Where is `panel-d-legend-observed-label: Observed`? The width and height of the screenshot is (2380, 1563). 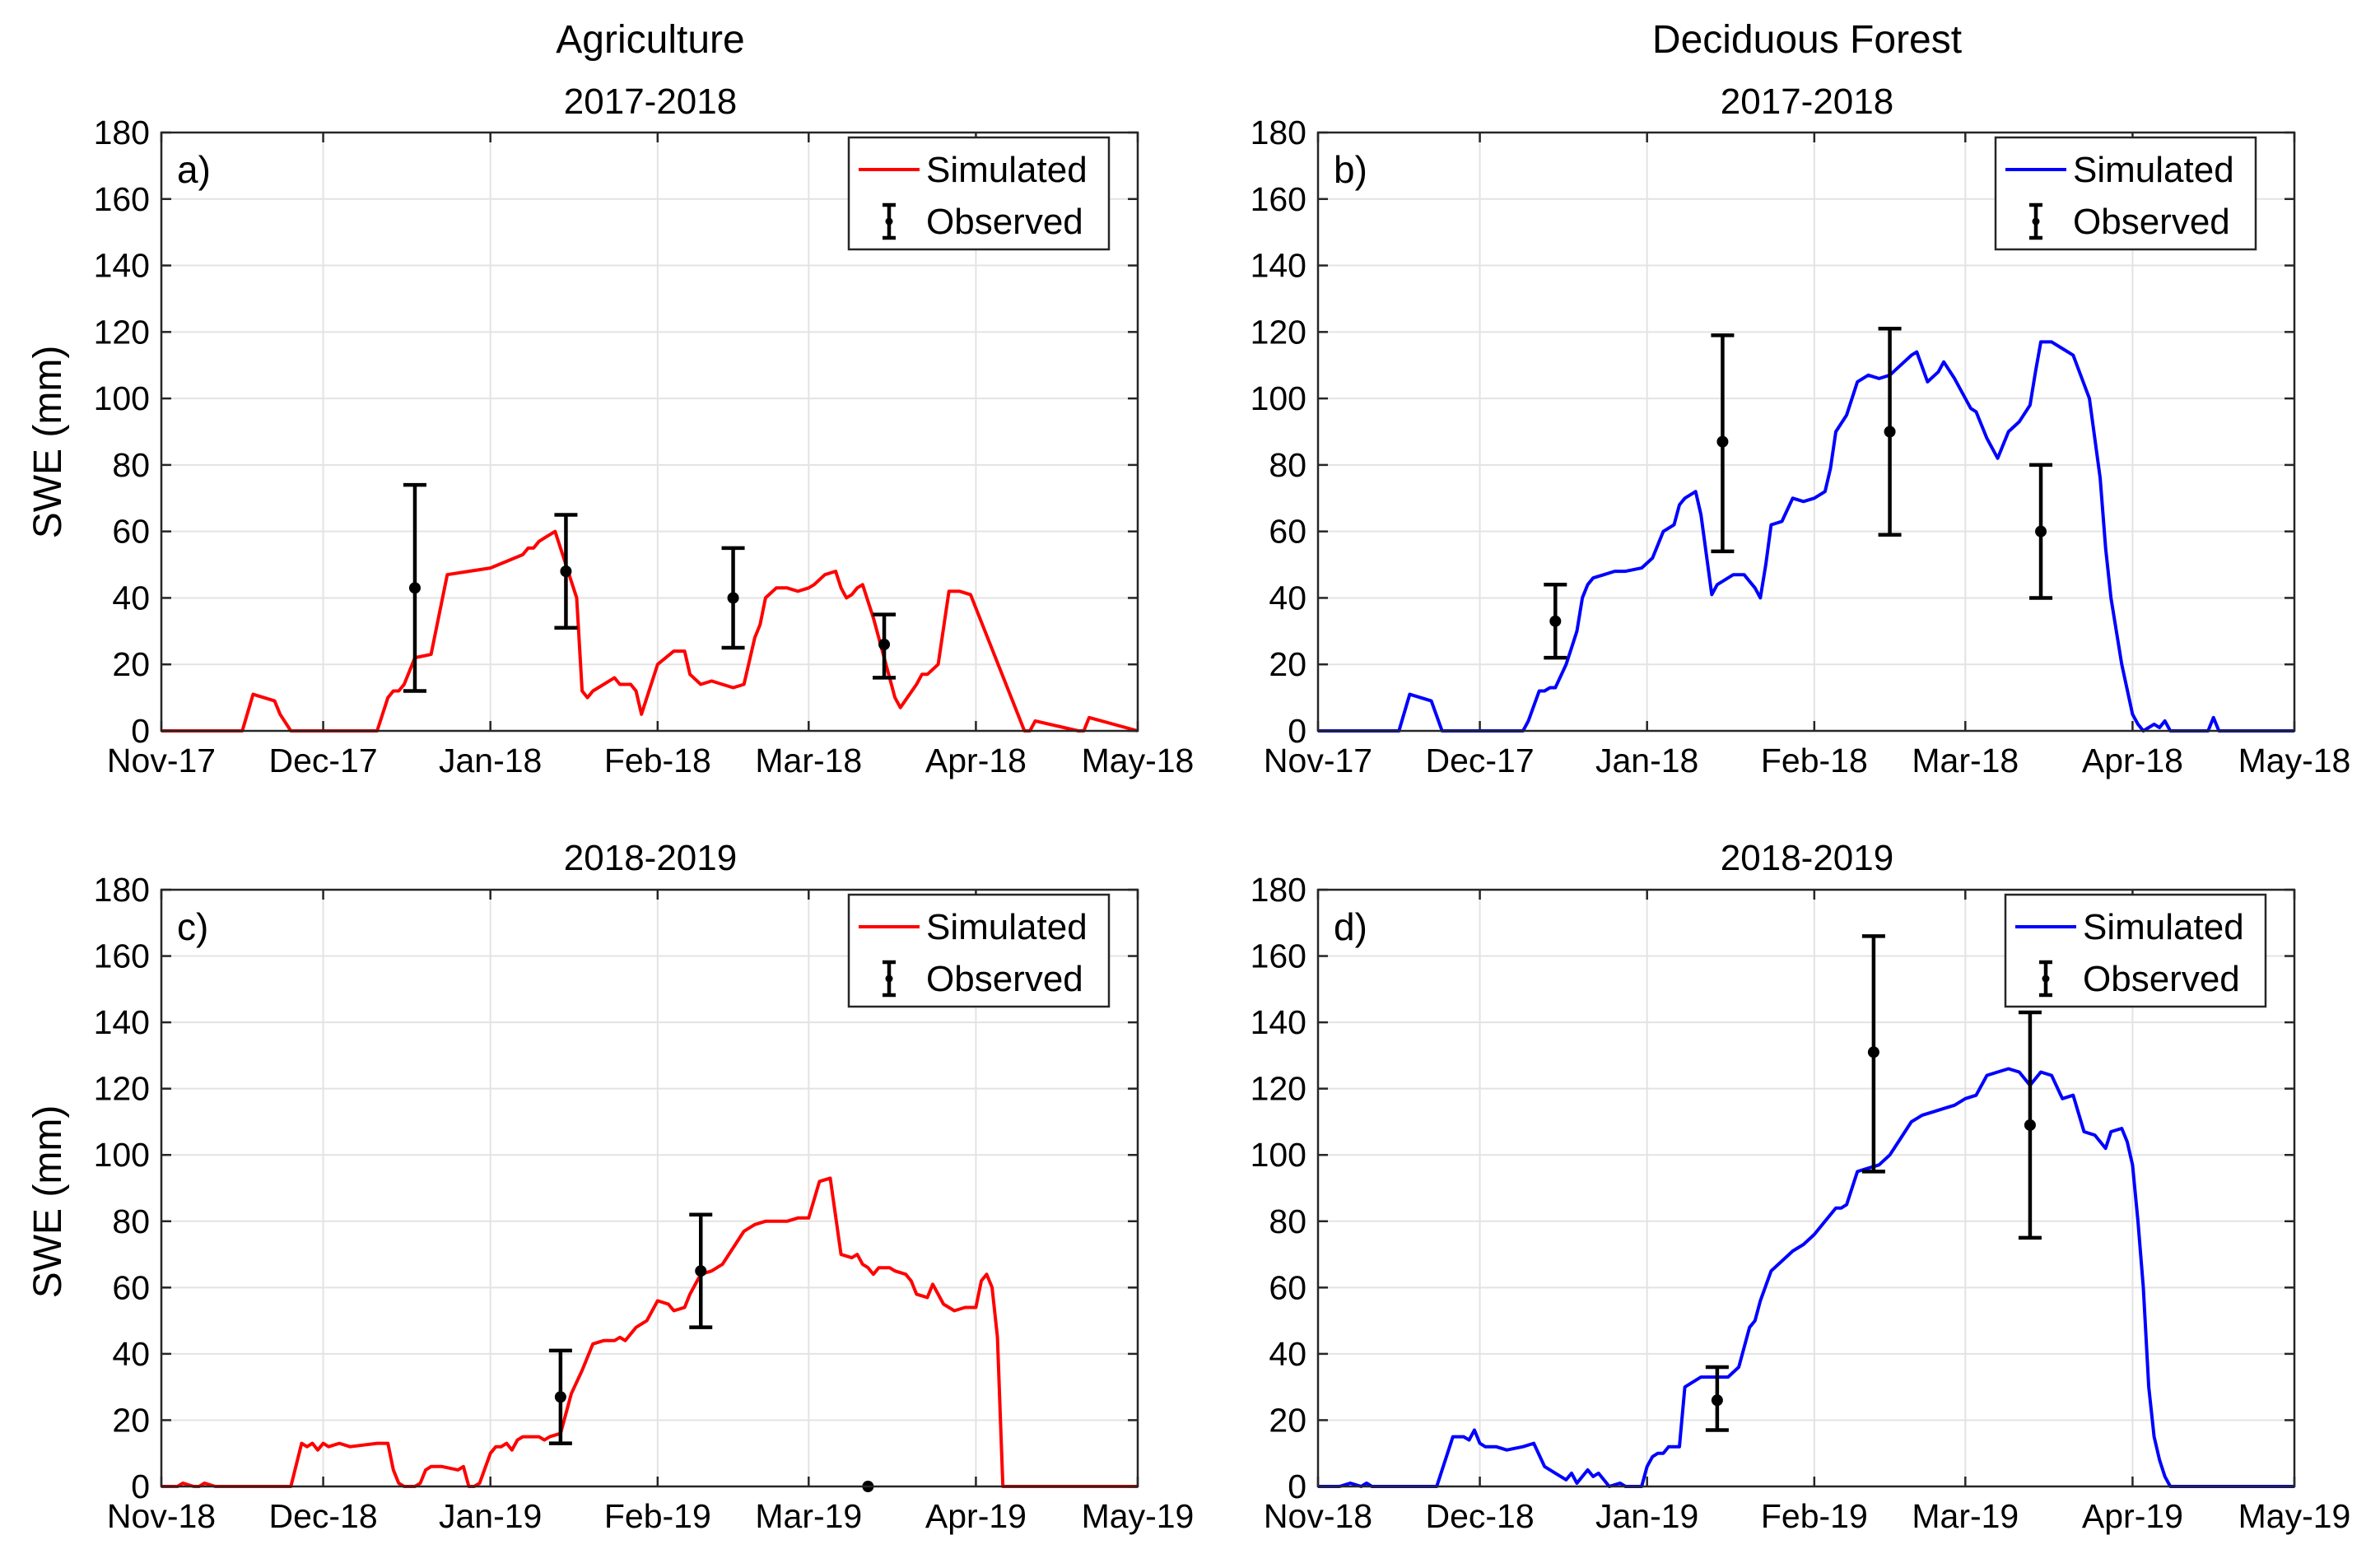 panel-d-legend-observed-label: Observed is located at coordinates (2161, 979).